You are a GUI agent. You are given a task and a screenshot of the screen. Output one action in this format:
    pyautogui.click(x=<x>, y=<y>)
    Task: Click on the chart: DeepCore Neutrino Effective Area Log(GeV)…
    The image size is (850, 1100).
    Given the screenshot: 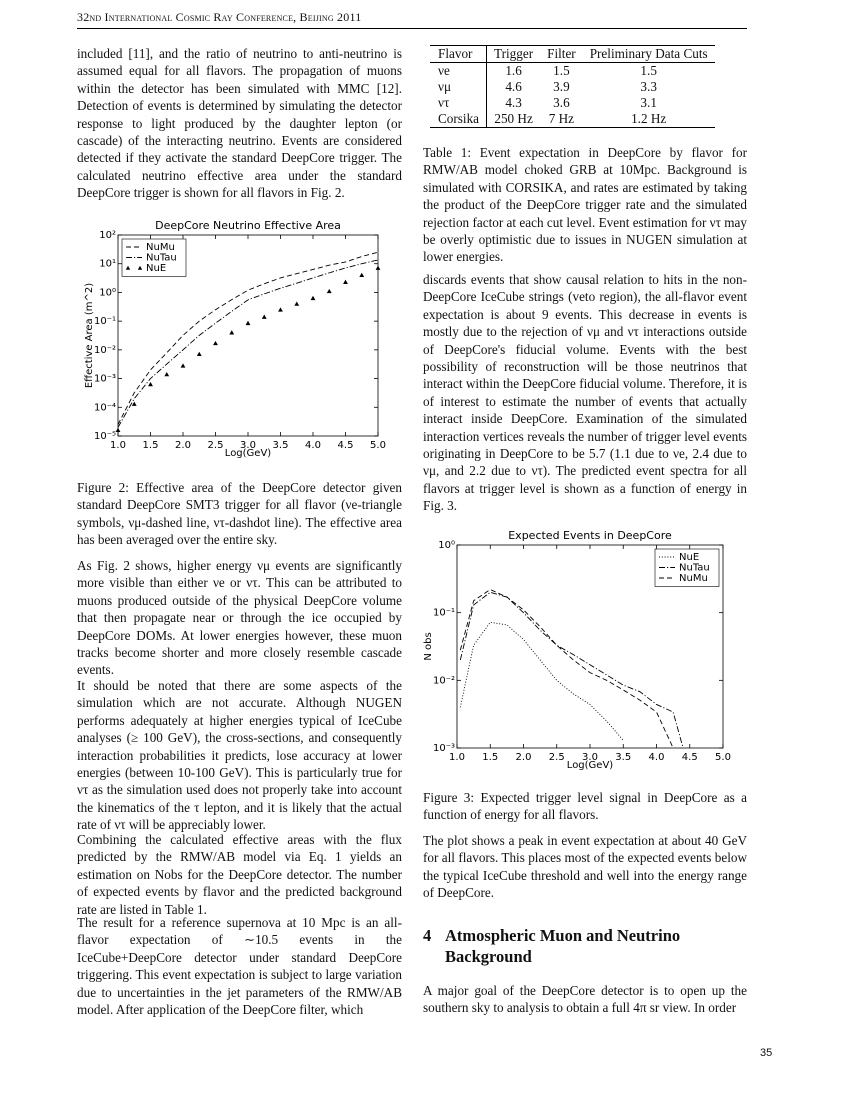 What is the action you would take?
    pyautogui.click(x=235, y=339)
    